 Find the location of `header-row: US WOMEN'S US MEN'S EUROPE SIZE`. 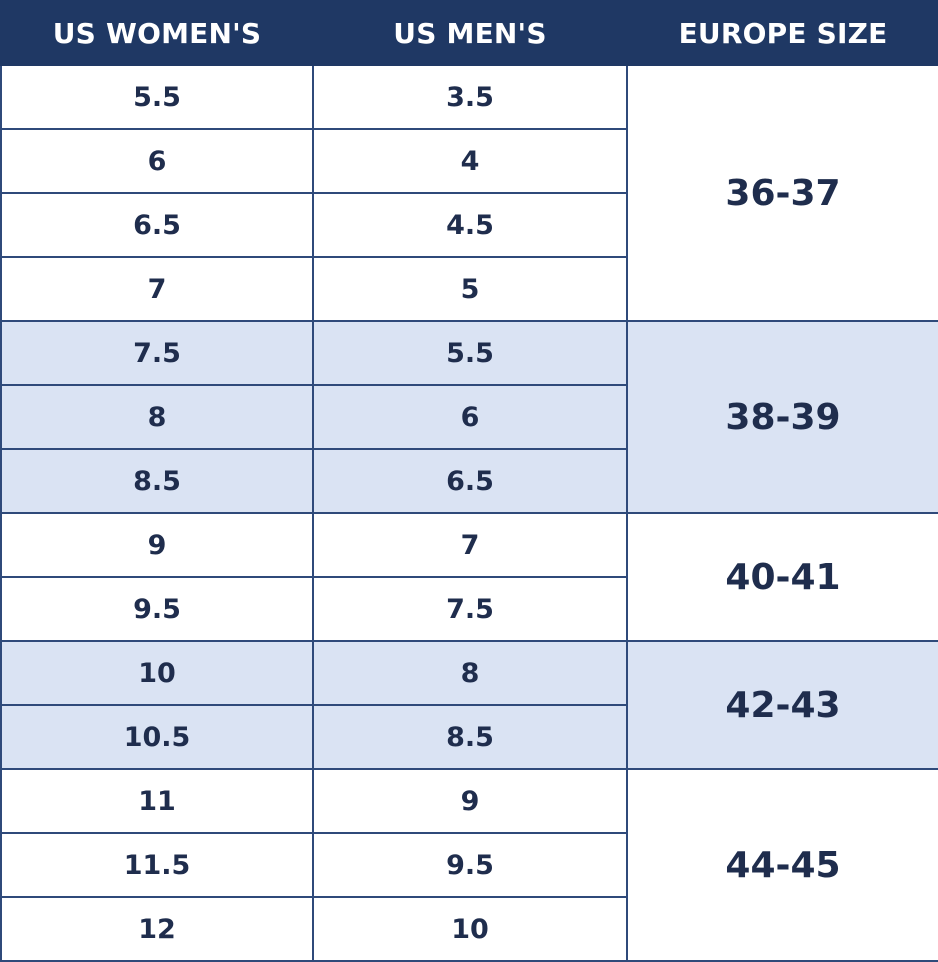

header-row: US WOMEN'S US MEN'S EUROPE SIZE is located at coordinates (469, 33).